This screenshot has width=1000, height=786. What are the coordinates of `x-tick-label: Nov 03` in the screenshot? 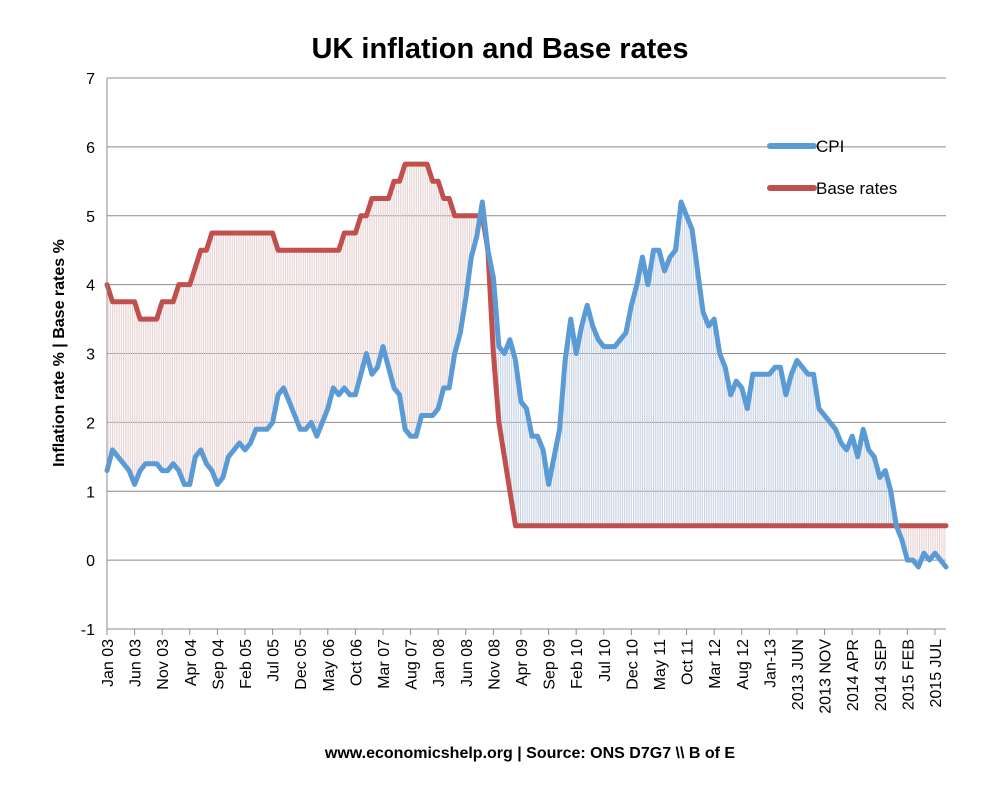 It's located at (163, 664).